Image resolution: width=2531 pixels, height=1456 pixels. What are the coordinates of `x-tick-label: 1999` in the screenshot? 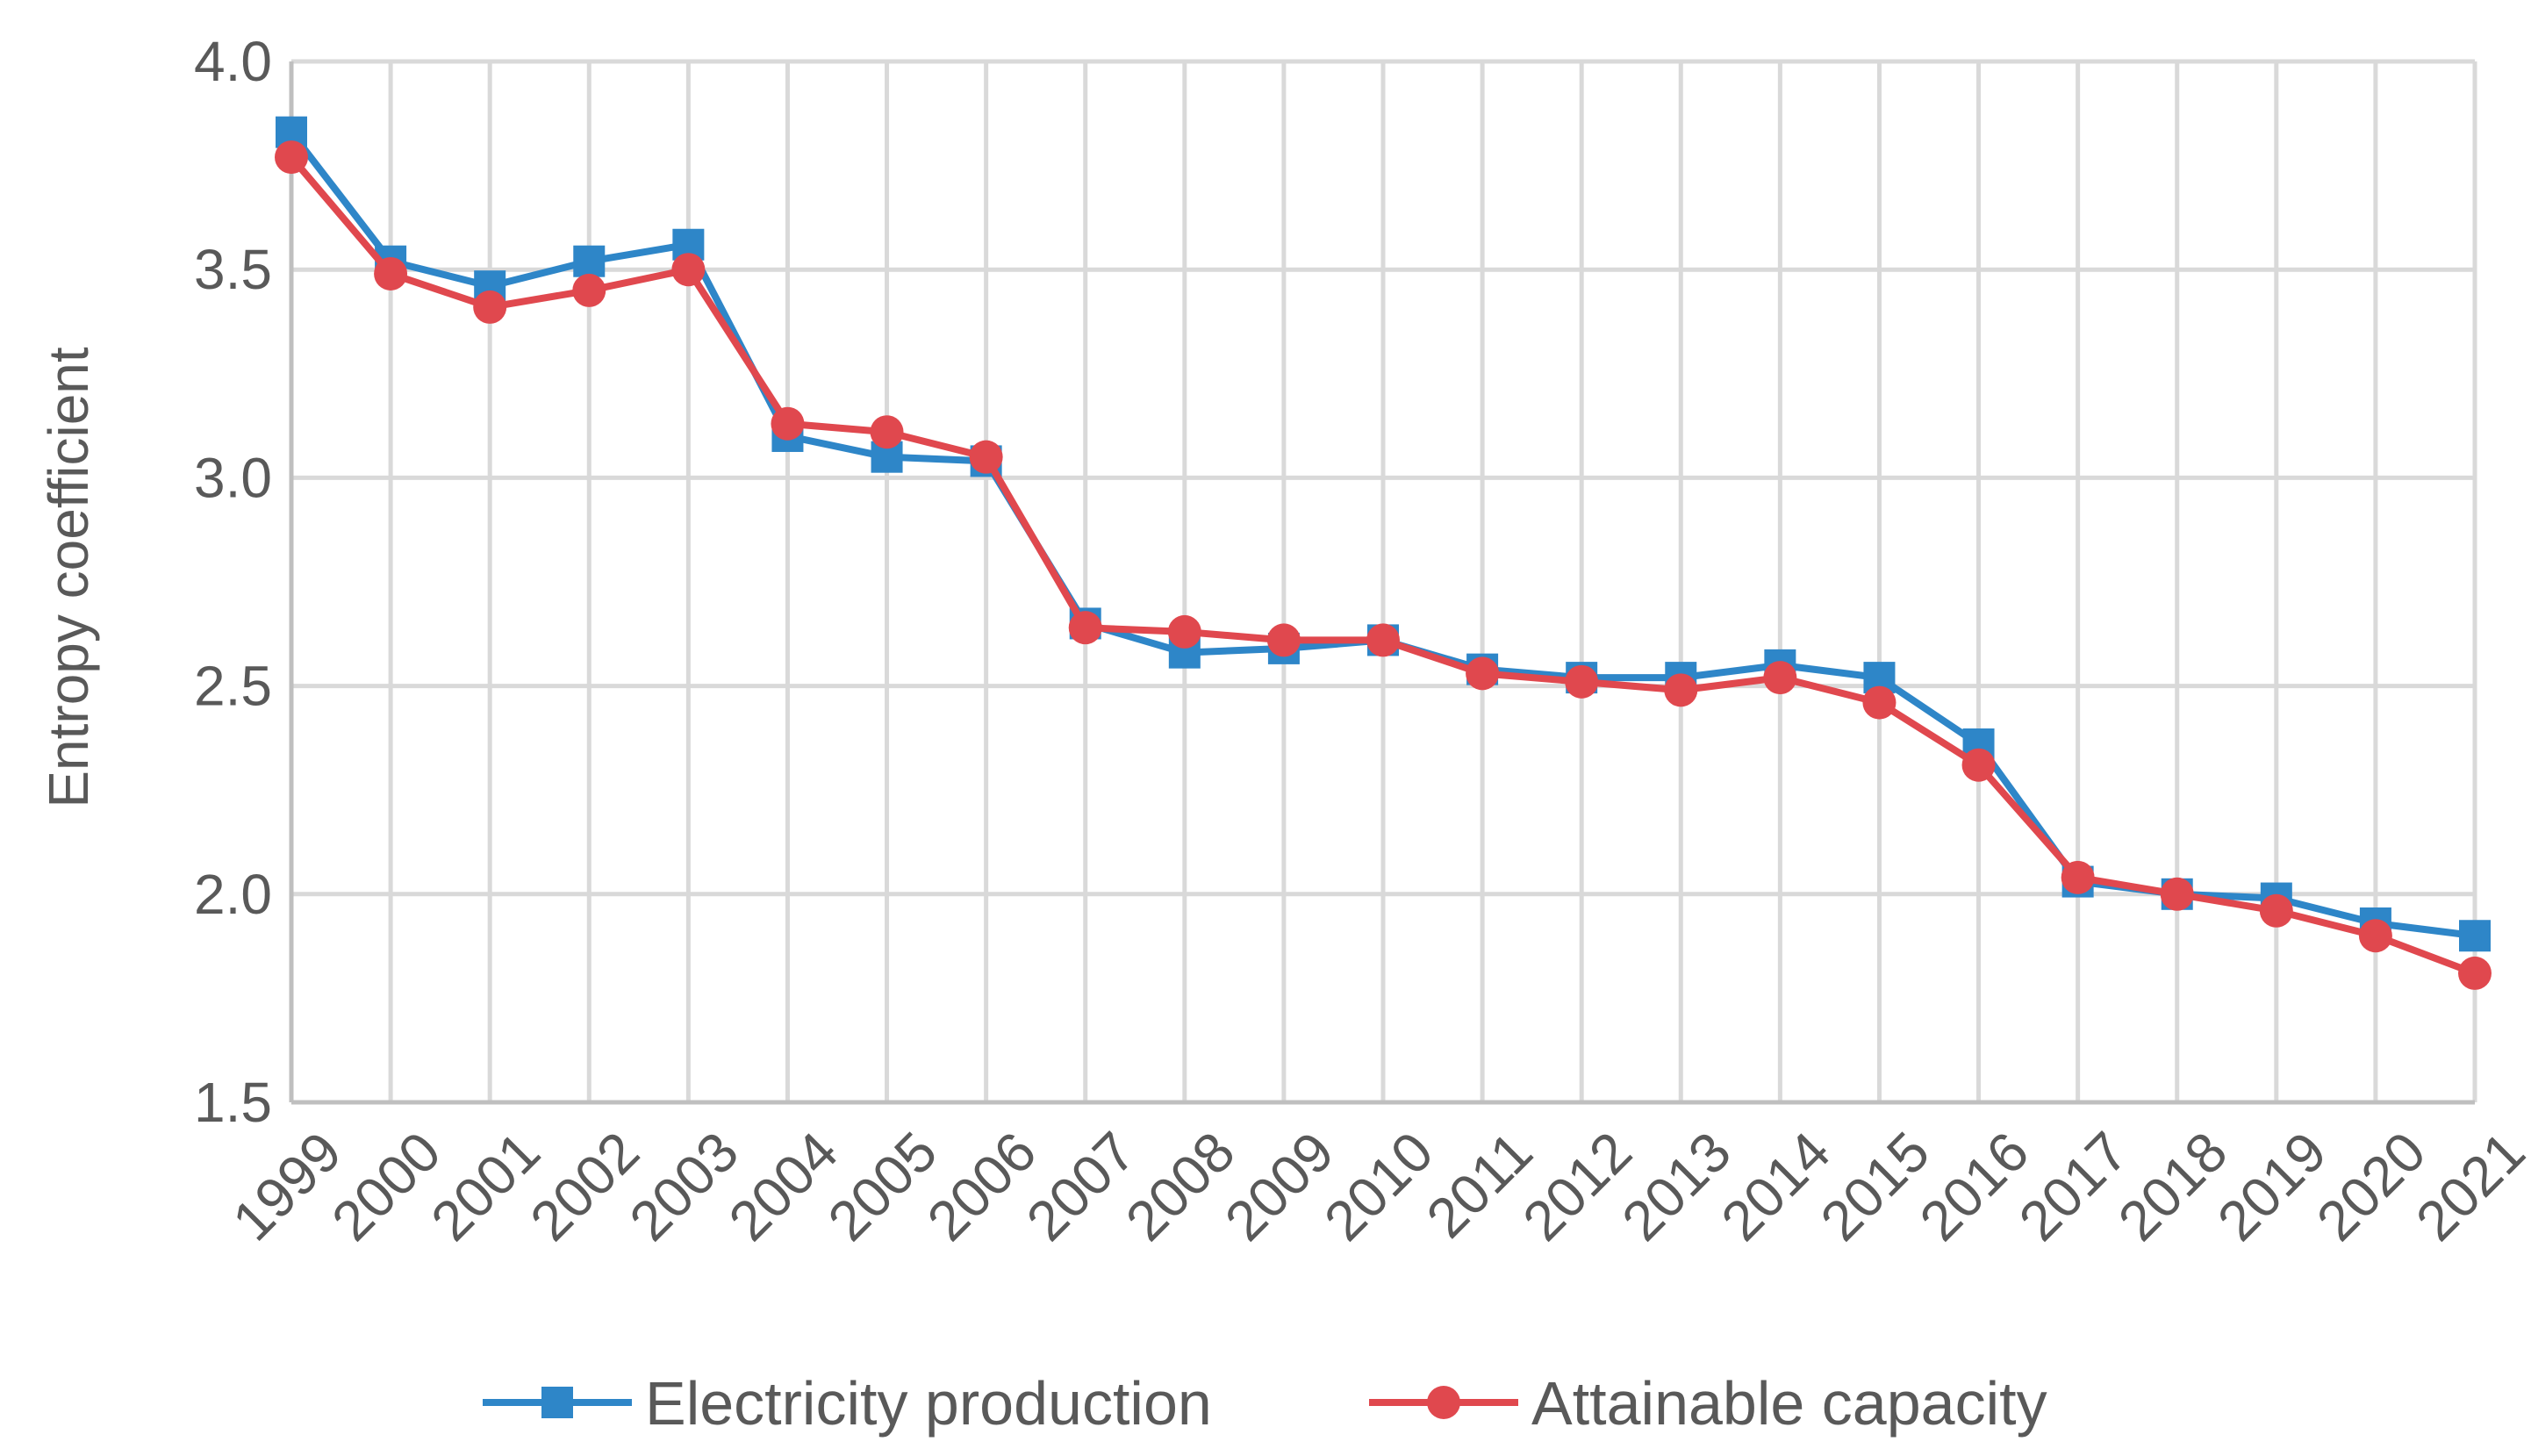 It's located at (287, 1186).